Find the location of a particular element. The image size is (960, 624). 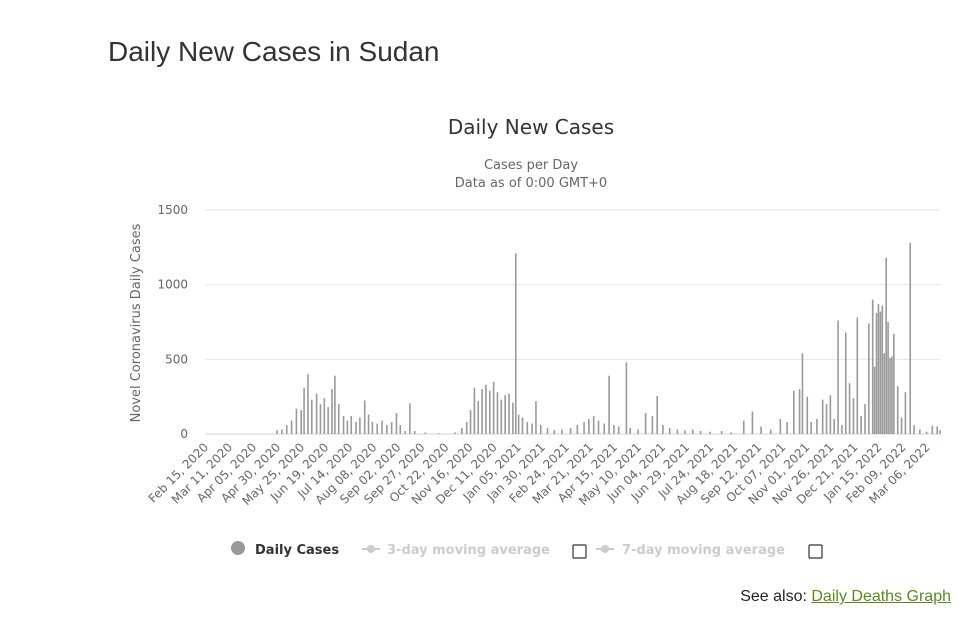

legend-checkbox-3-day is located at coordinates (579, 551).